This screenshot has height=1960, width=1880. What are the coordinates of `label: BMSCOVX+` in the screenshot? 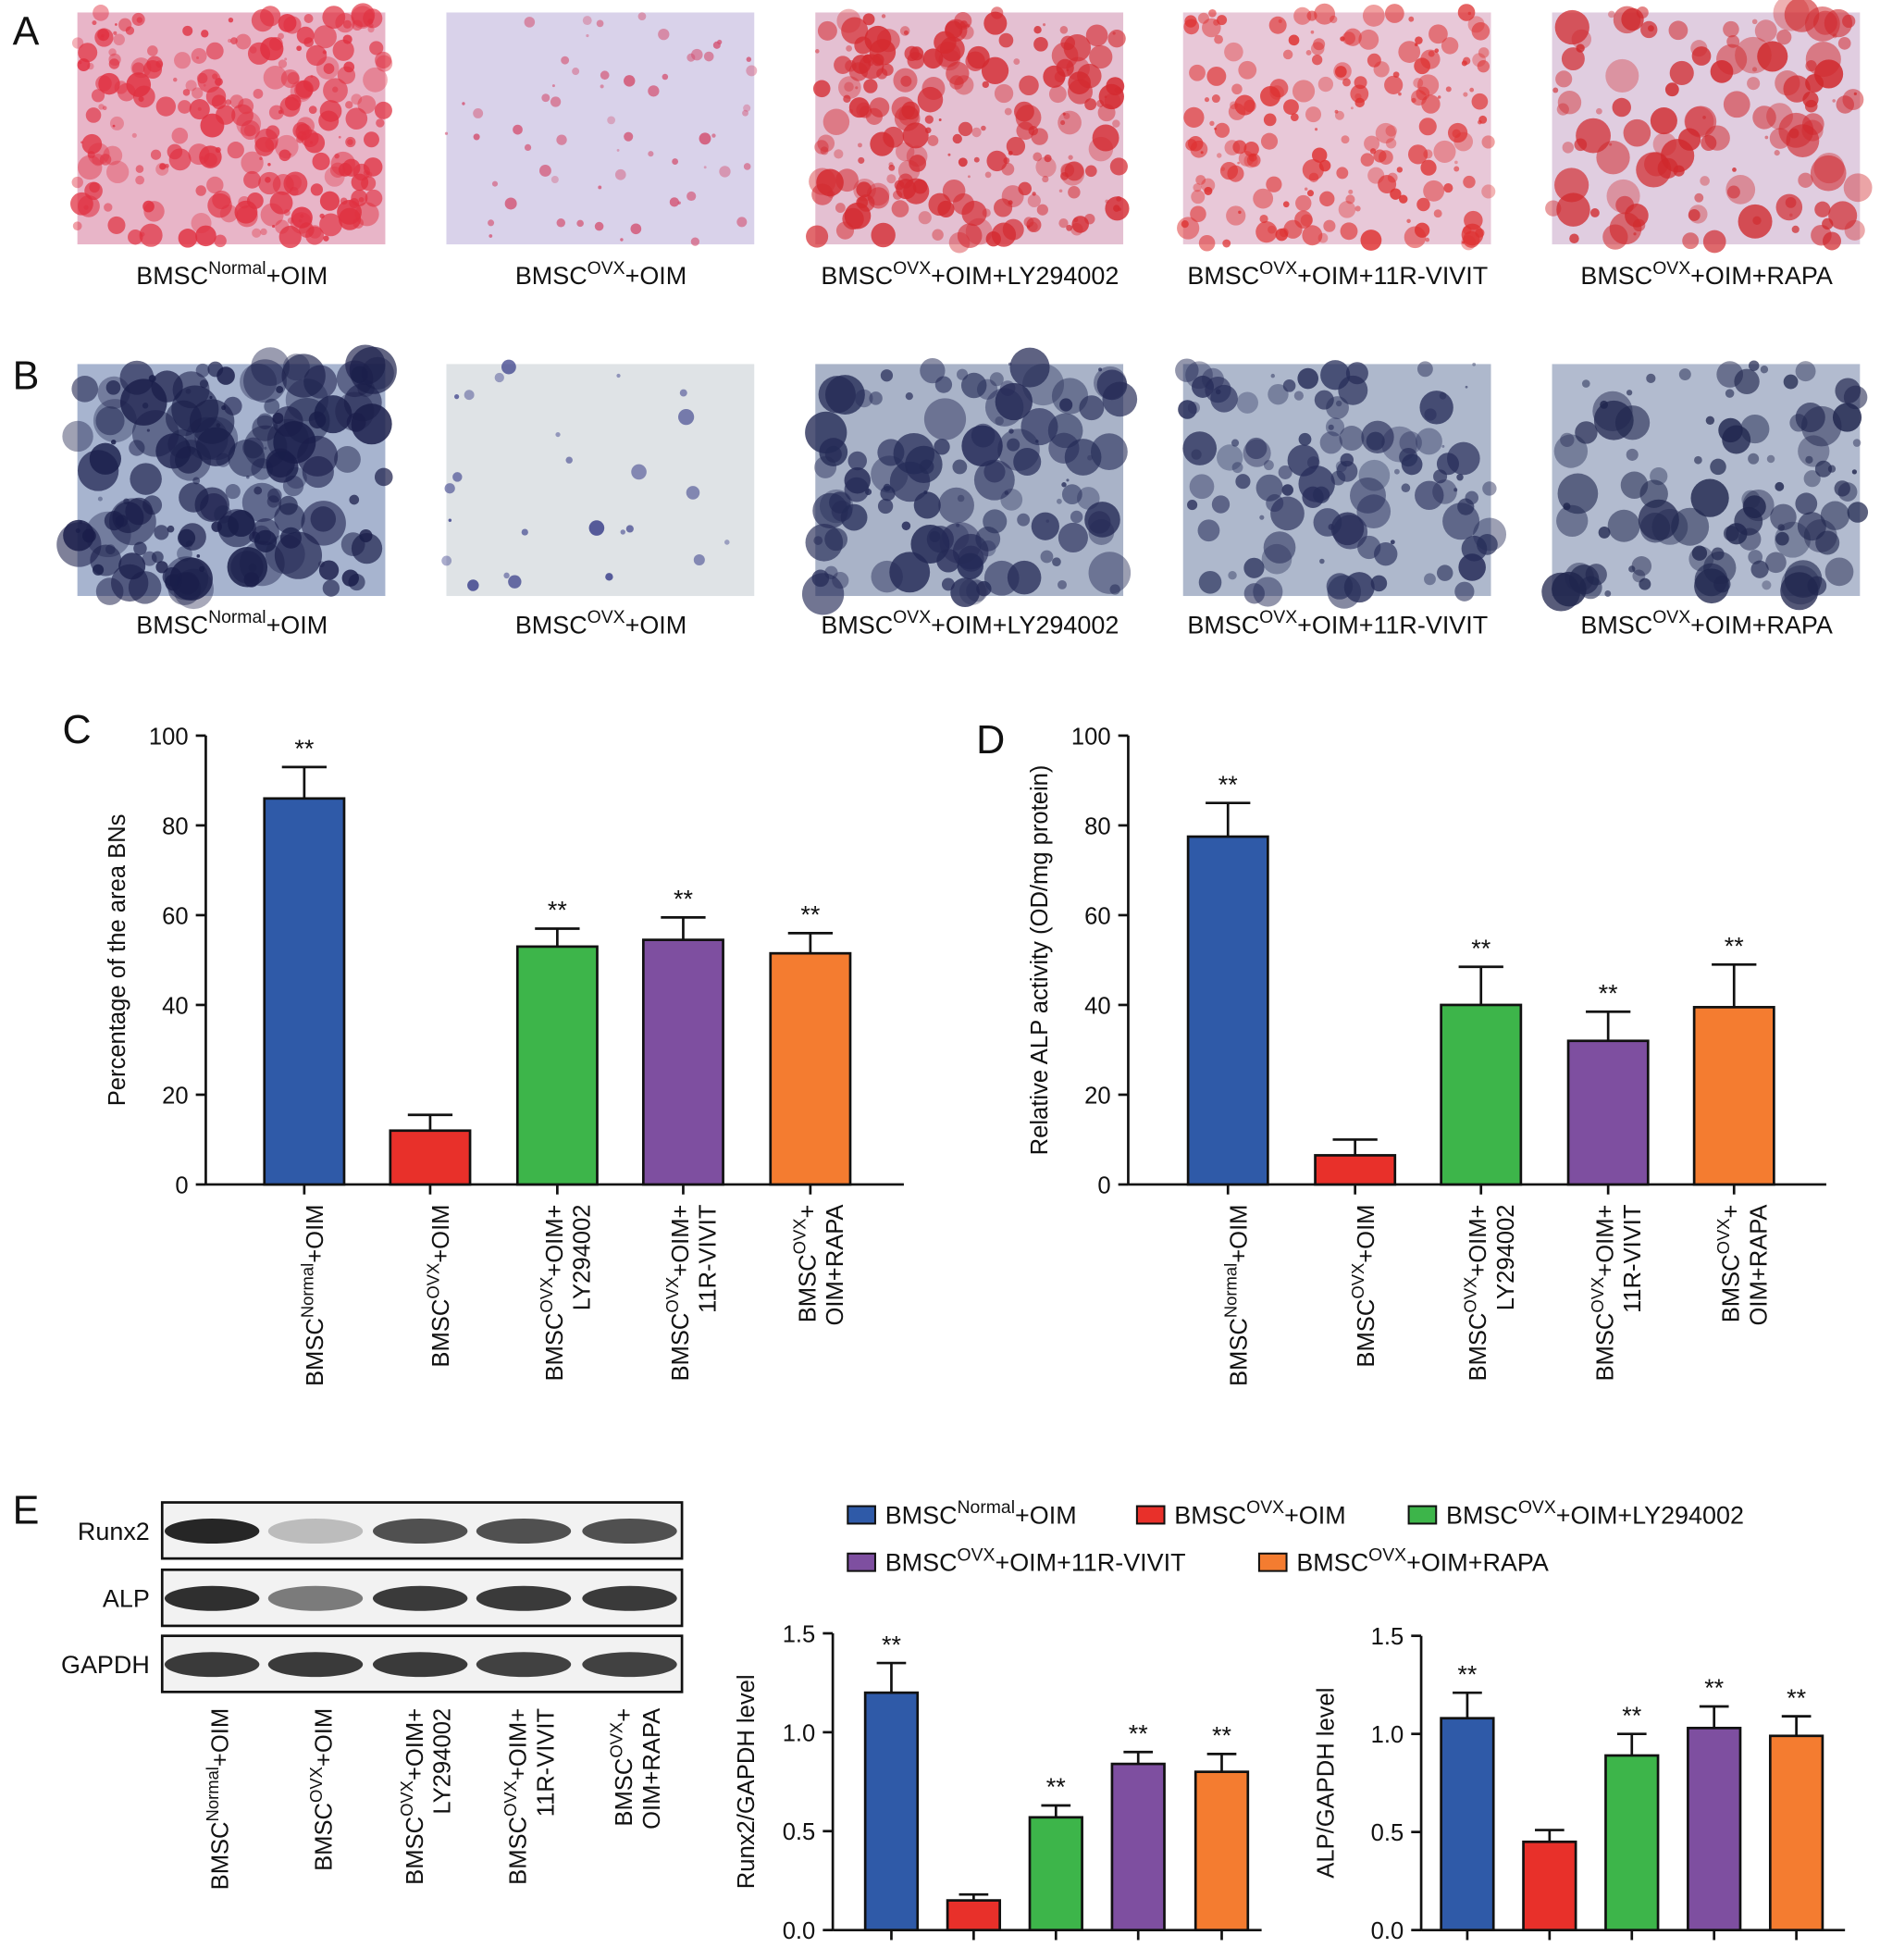 It's located at (621, 1768).